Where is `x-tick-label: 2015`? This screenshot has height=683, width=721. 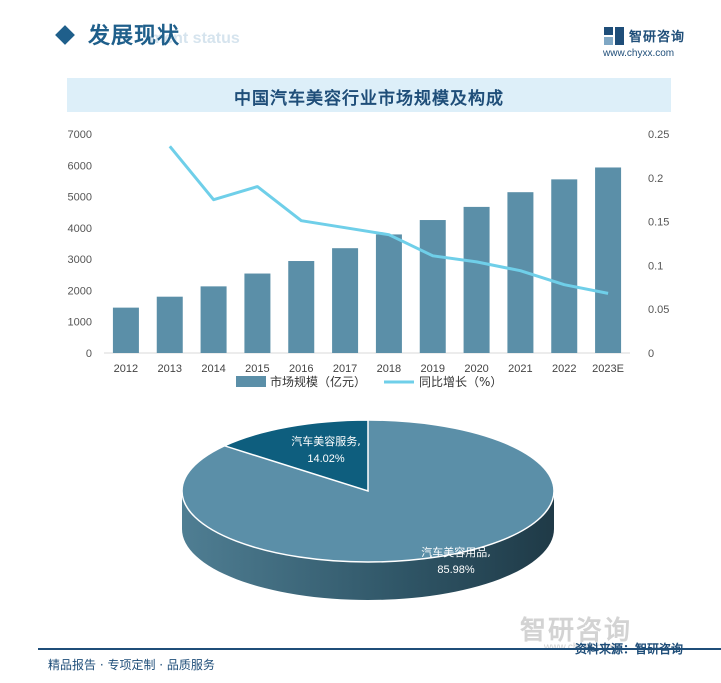 x-tick-label: 2015 is located at coordinates (257, 369).